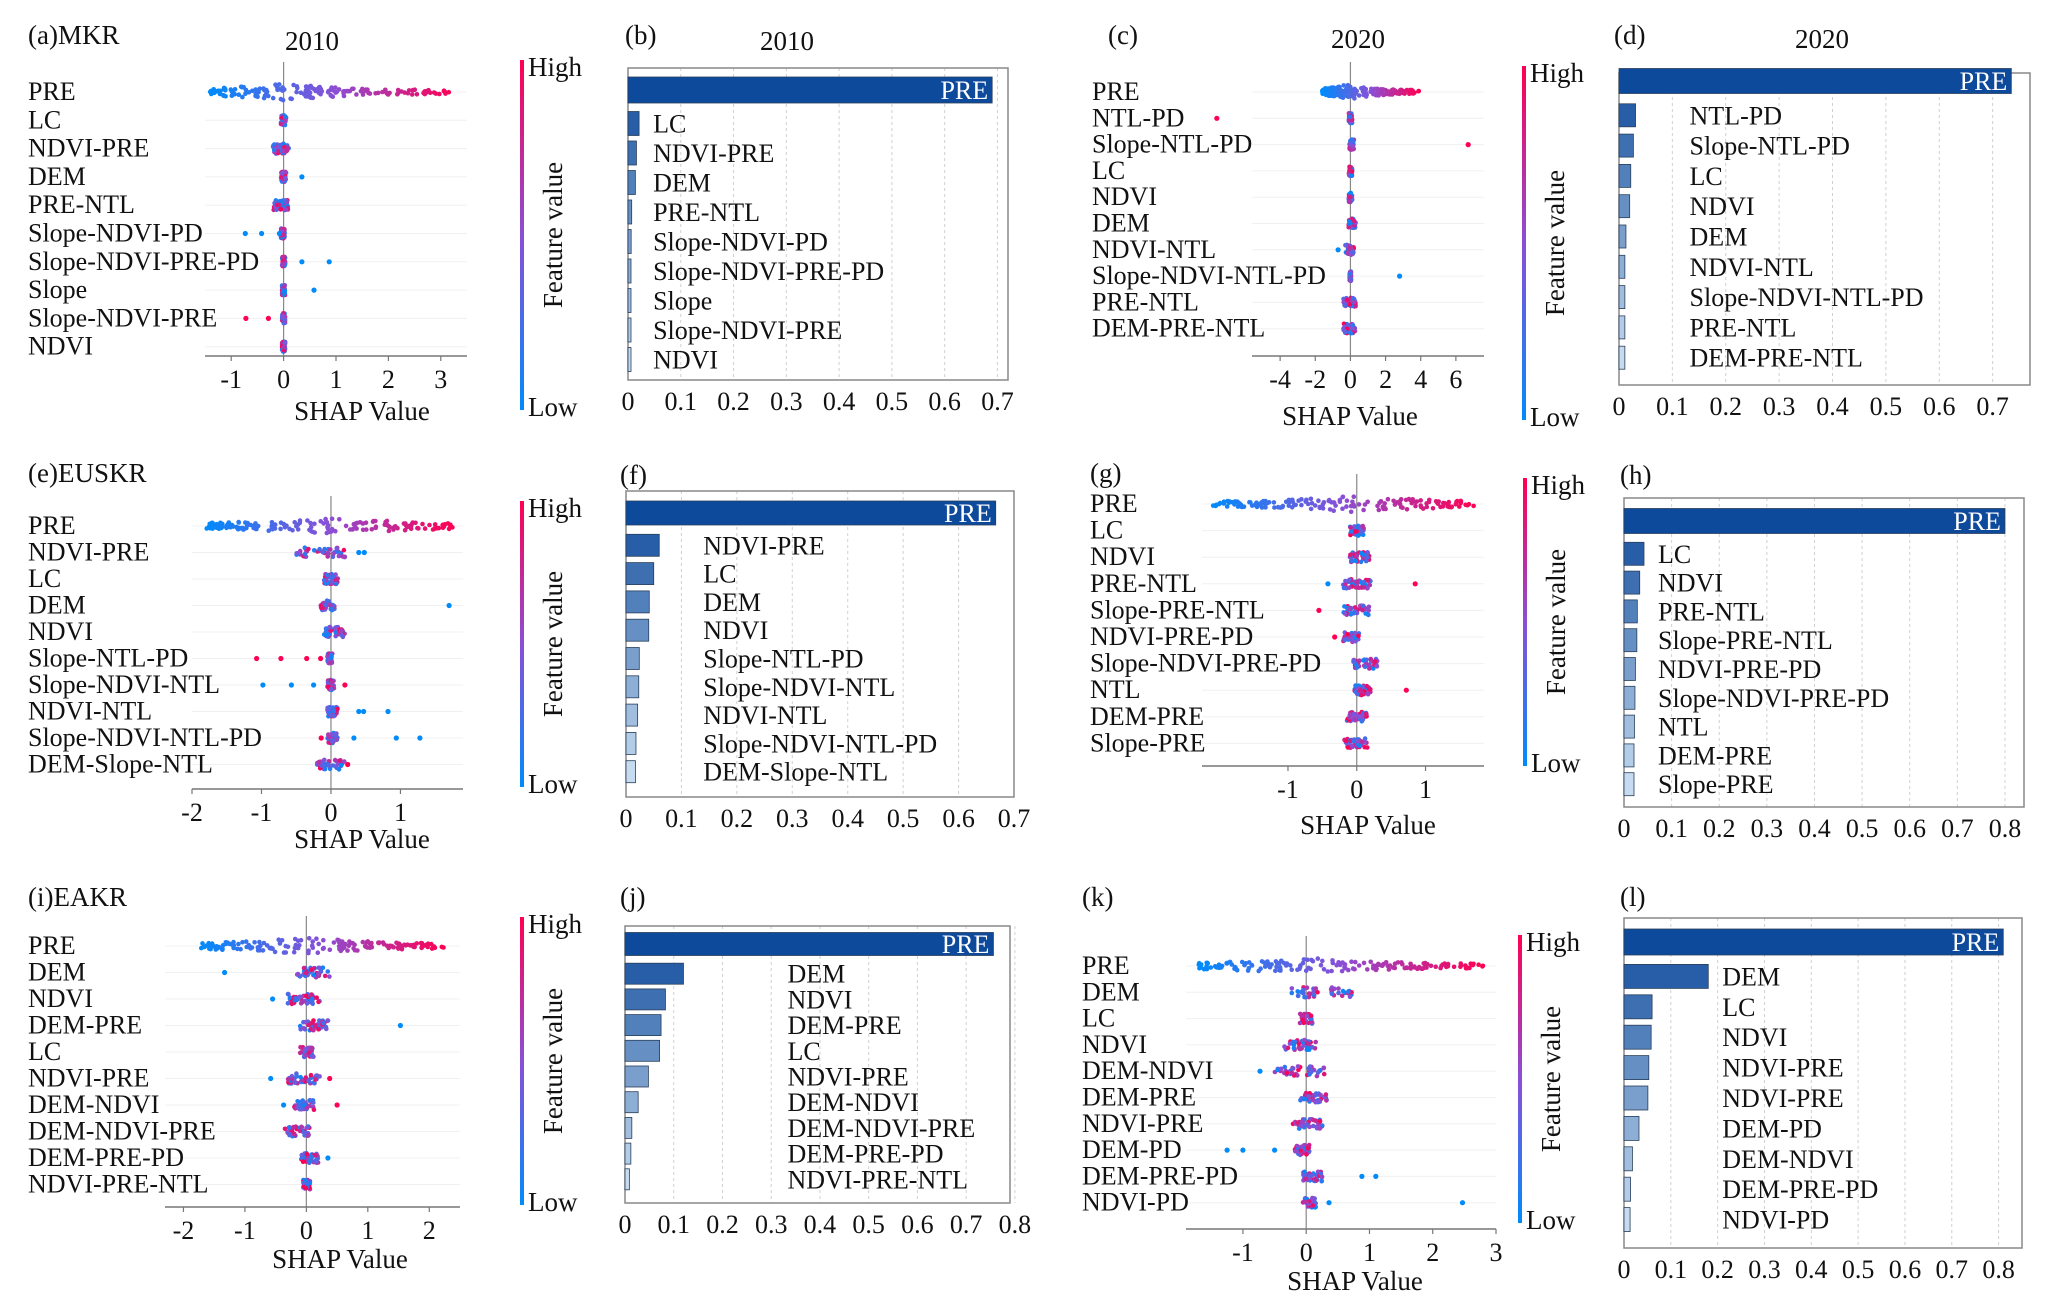 The height and width of the screenshot is (1306, 2048). Describe the element at coordinates (1123, 35) in the screenshot. I see `panel-label: (c)` at that location.